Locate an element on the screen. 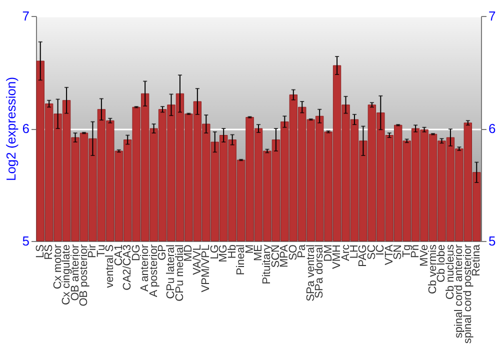 The height and width of the screenshot is (350, 500). x-tick-label: Tg is located at coordinates (406, 251).